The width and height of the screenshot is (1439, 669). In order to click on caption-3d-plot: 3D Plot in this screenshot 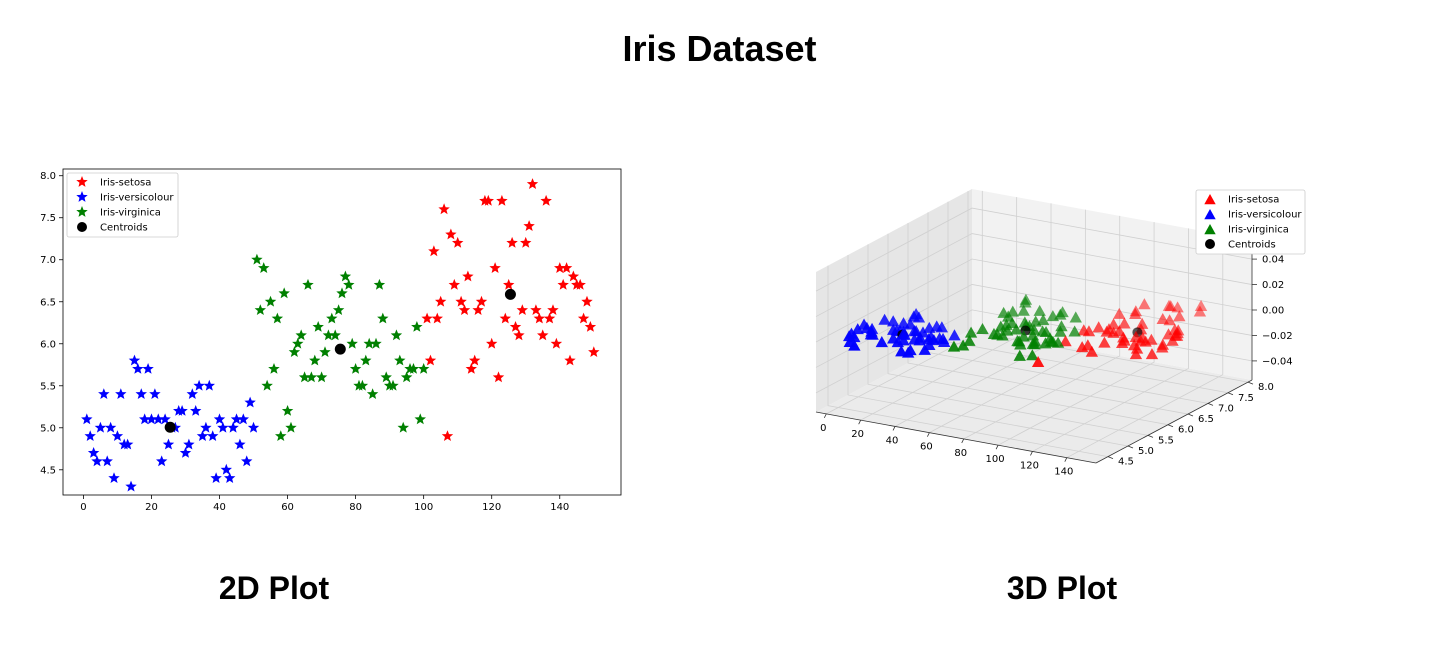, I will do `click(1062, 588)`.